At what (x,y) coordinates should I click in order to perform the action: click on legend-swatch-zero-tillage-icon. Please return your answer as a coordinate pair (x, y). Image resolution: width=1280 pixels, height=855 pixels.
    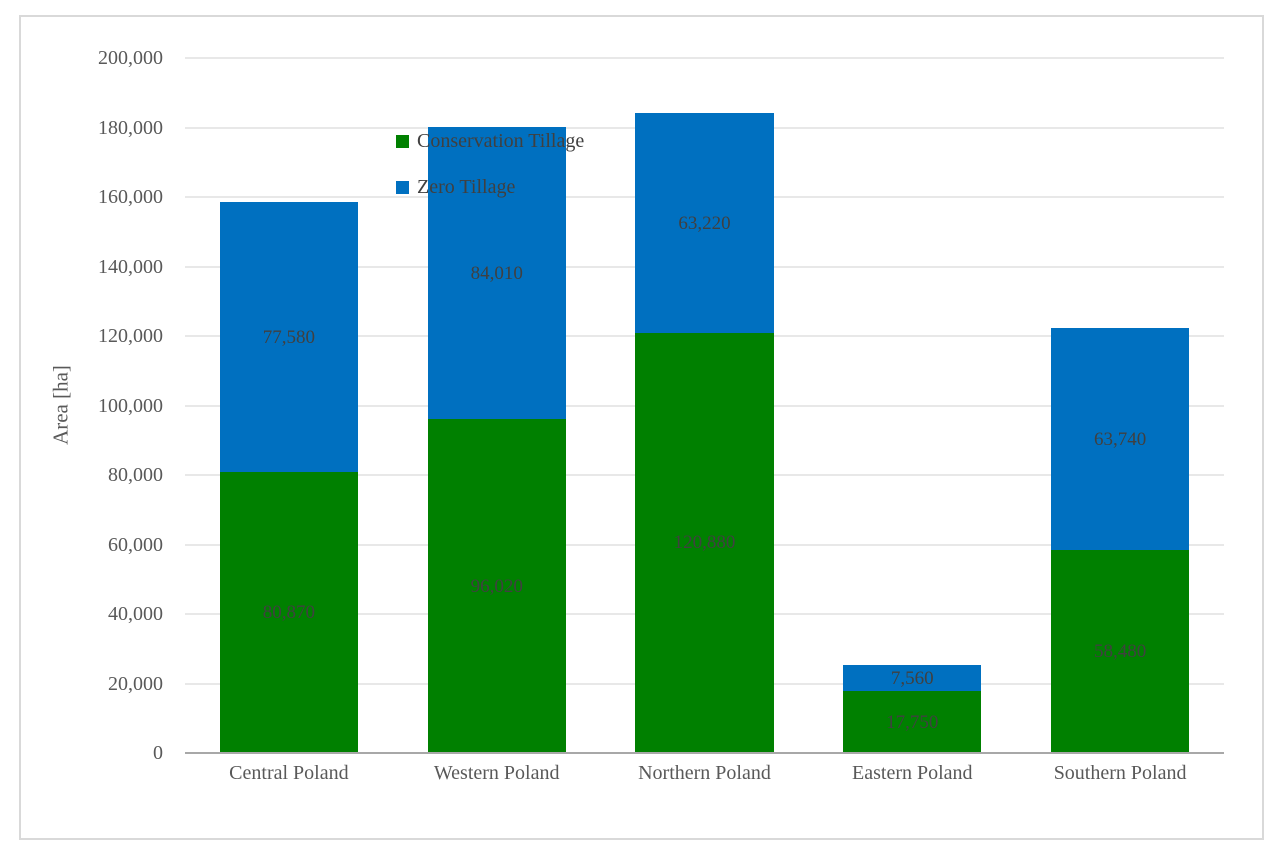
    Looking at the image, I should click on (402, 187).